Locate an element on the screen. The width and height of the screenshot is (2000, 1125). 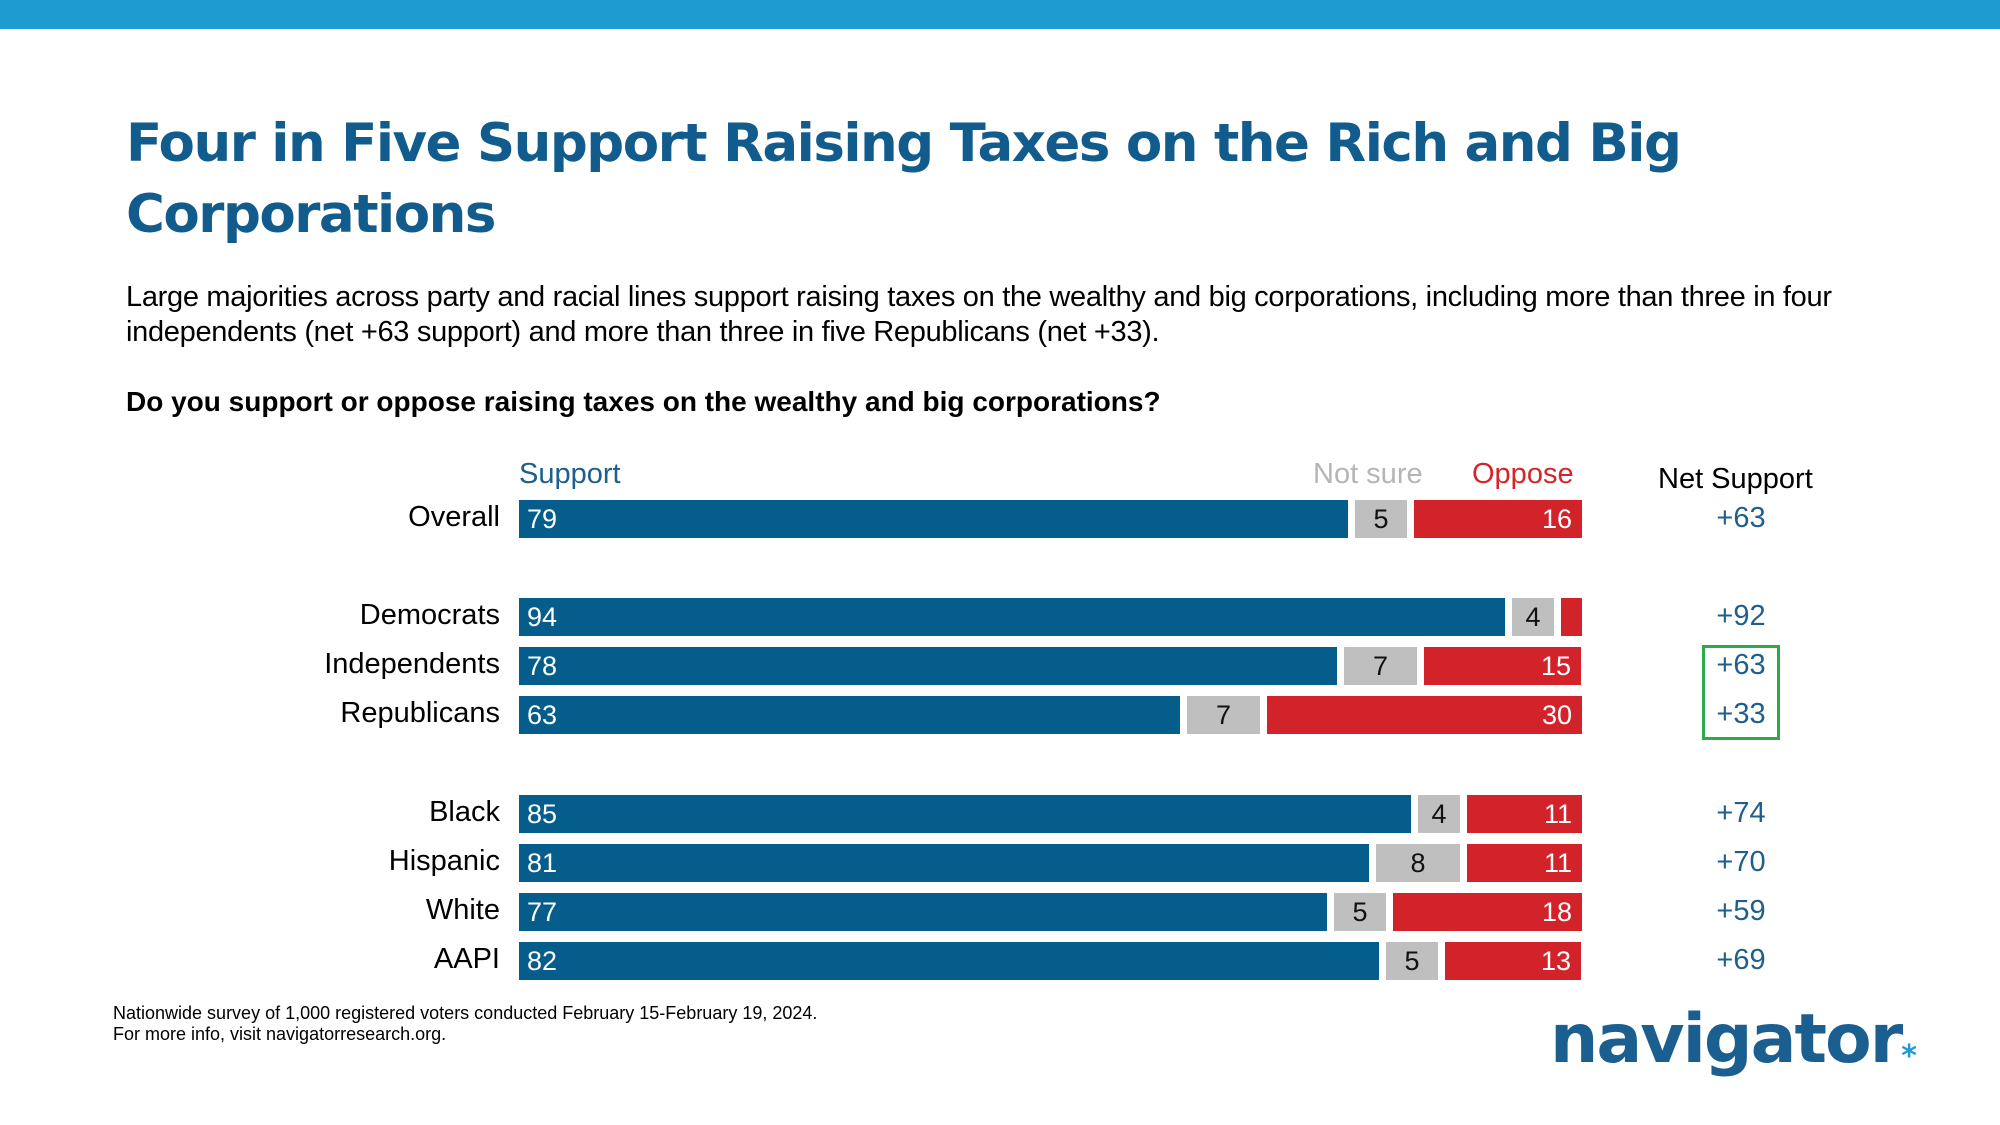
bar-support: 82 is located at coordinates (949, 961).